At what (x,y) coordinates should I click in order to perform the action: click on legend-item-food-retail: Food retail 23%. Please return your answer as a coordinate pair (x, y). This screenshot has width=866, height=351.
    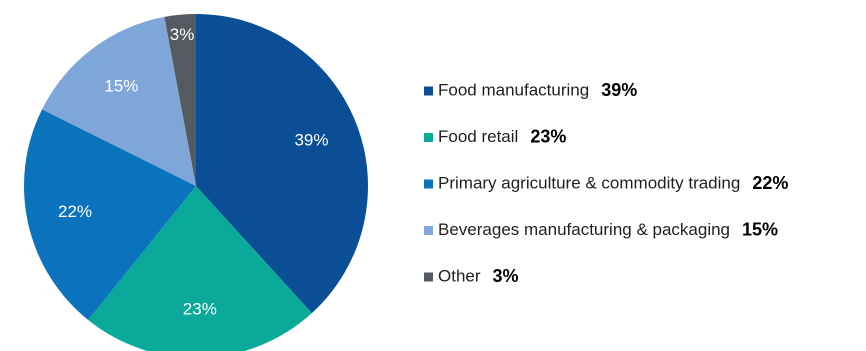
    Looking at the image, I should click on (495, 136).